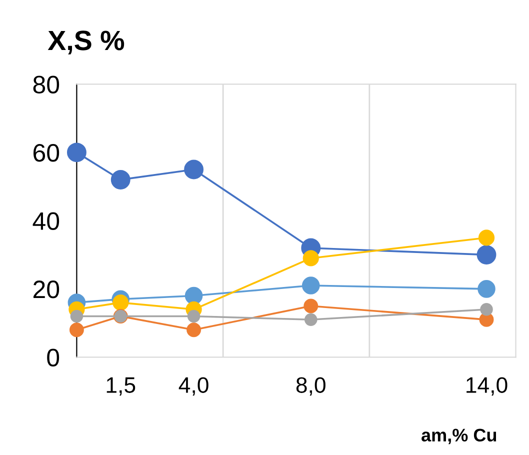 The width and height of the screenshot is (529, 455). Describe the element at coordinates (311, 386) in the screenshot. I see `x-tick-label: 8,0` at that location.